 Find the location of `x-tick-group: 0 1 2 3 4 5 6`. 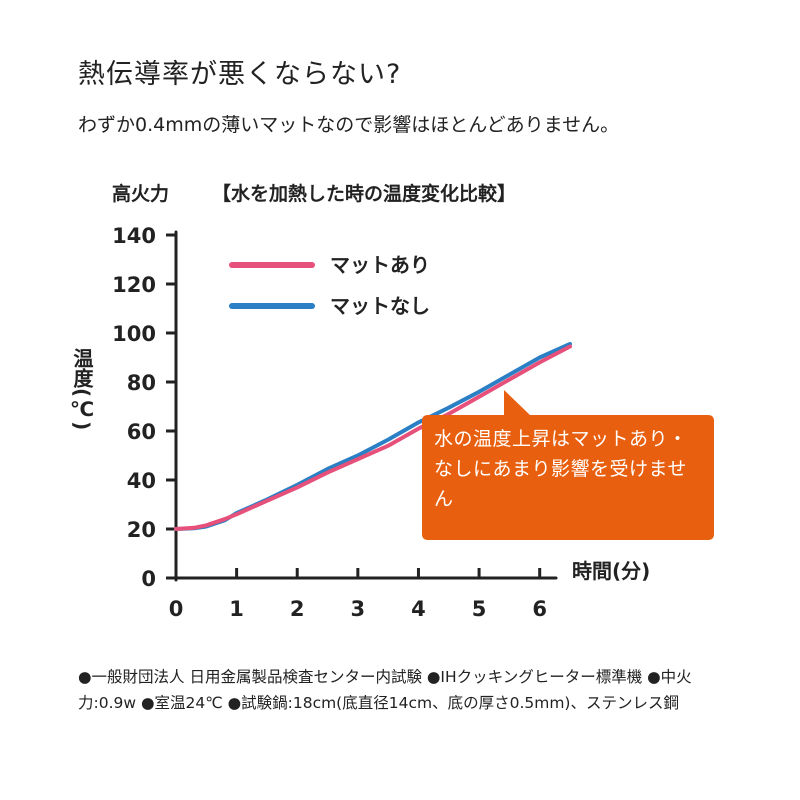

x-tick-group: 0 1 2 3 4 5 6 is located at coordinates (358, 594).